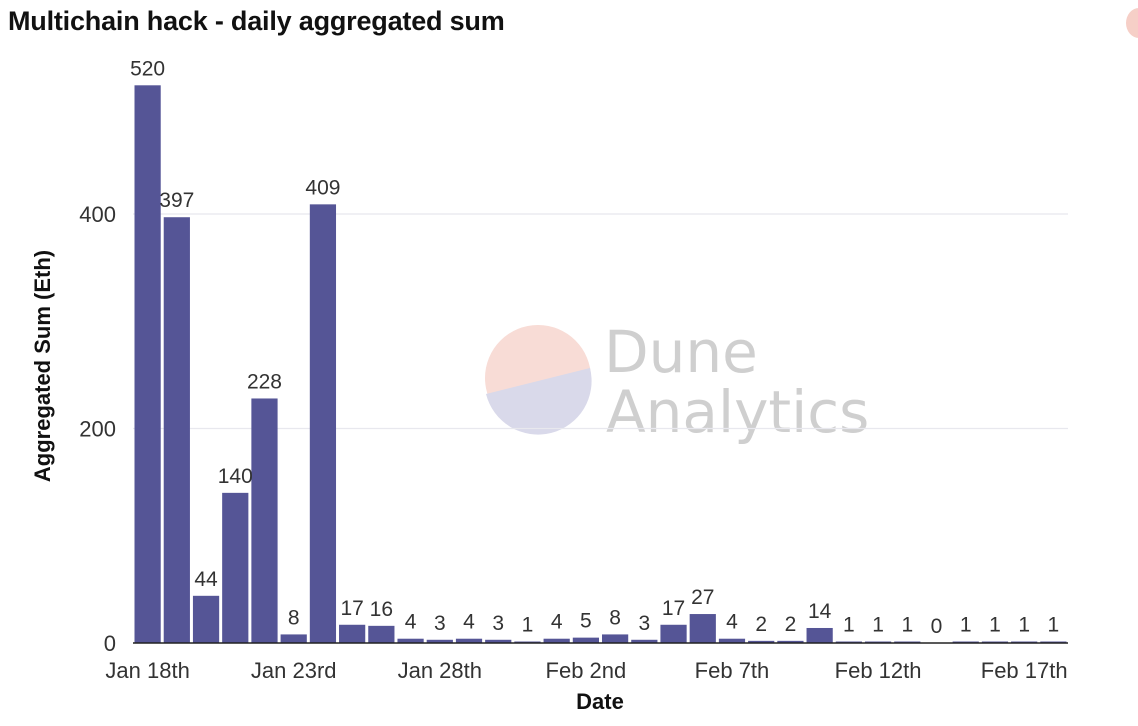 Image resolution: width=1138 pixels, height=726 pixels. I want to click on dune-logo-icon, so click(538, 380).